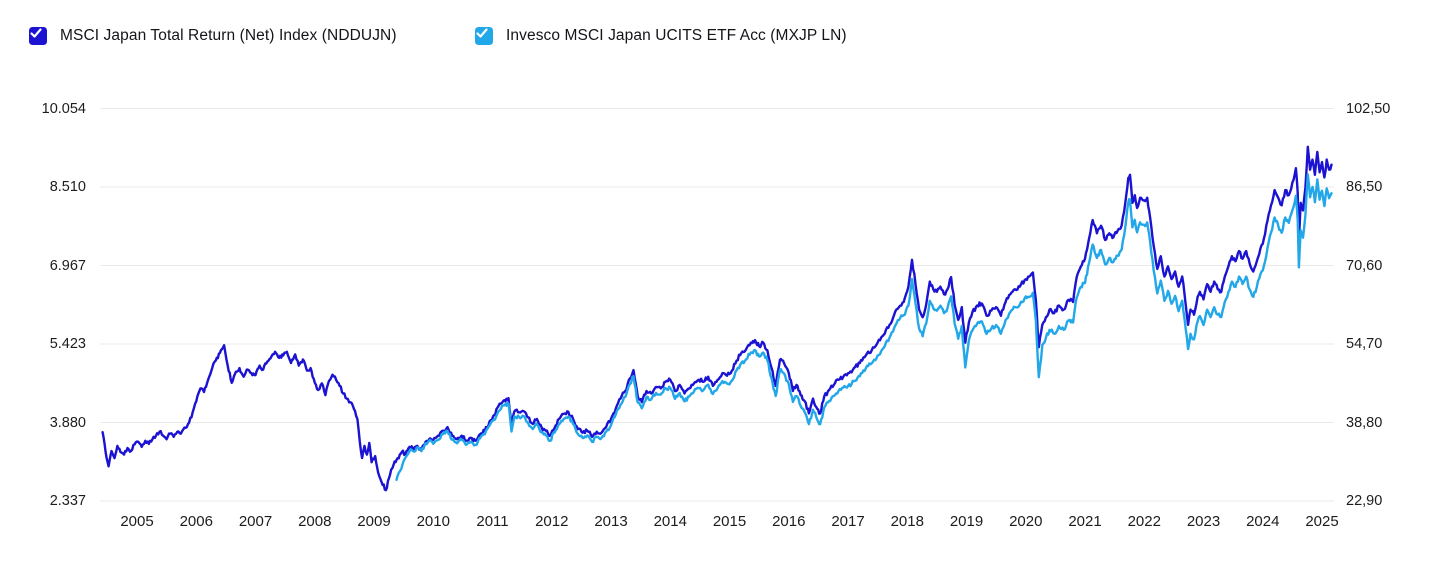 This screenshot has width=1450, height=577. What do you see at coordinates (255, 521) in the screenshot?
I see `x-axis-year-tick-label: 2007` at bounding box center [255, 521].